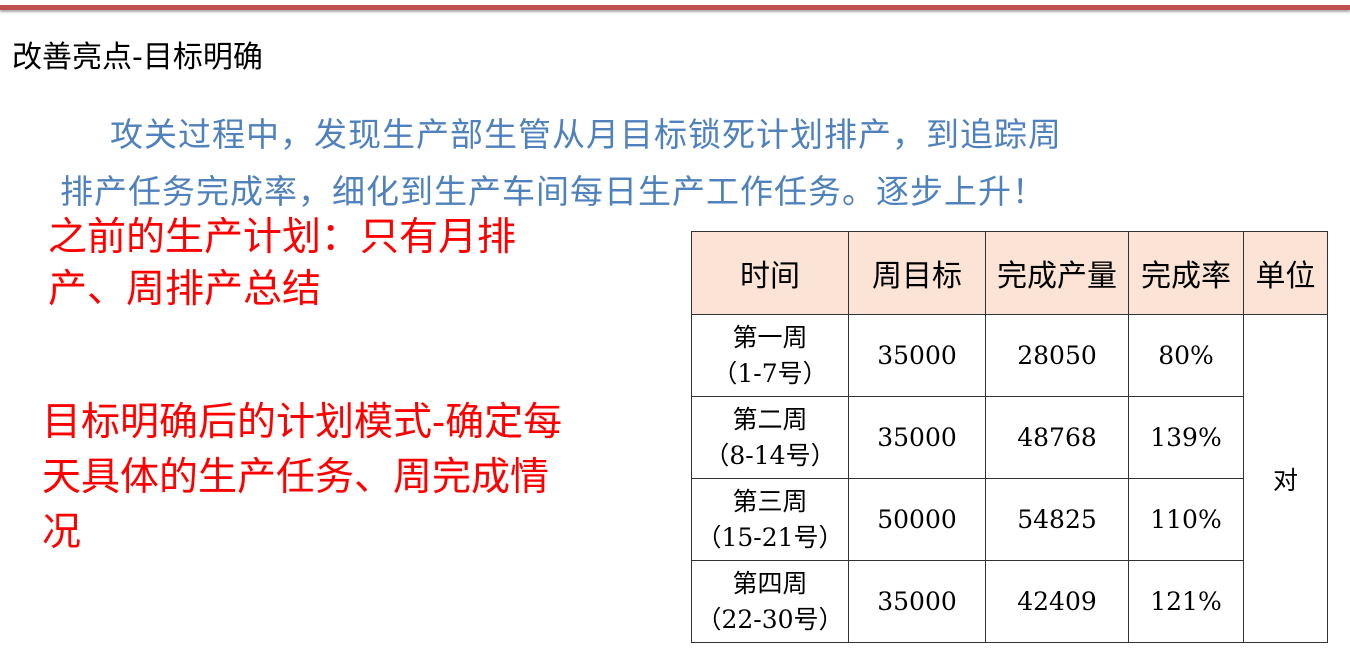 This screenshot has width=1350, height=653. What do you see at coordinates (1186, 355) in the screenshot?
I see `cell-rate: 80%` at bounding box center [1186, 355].